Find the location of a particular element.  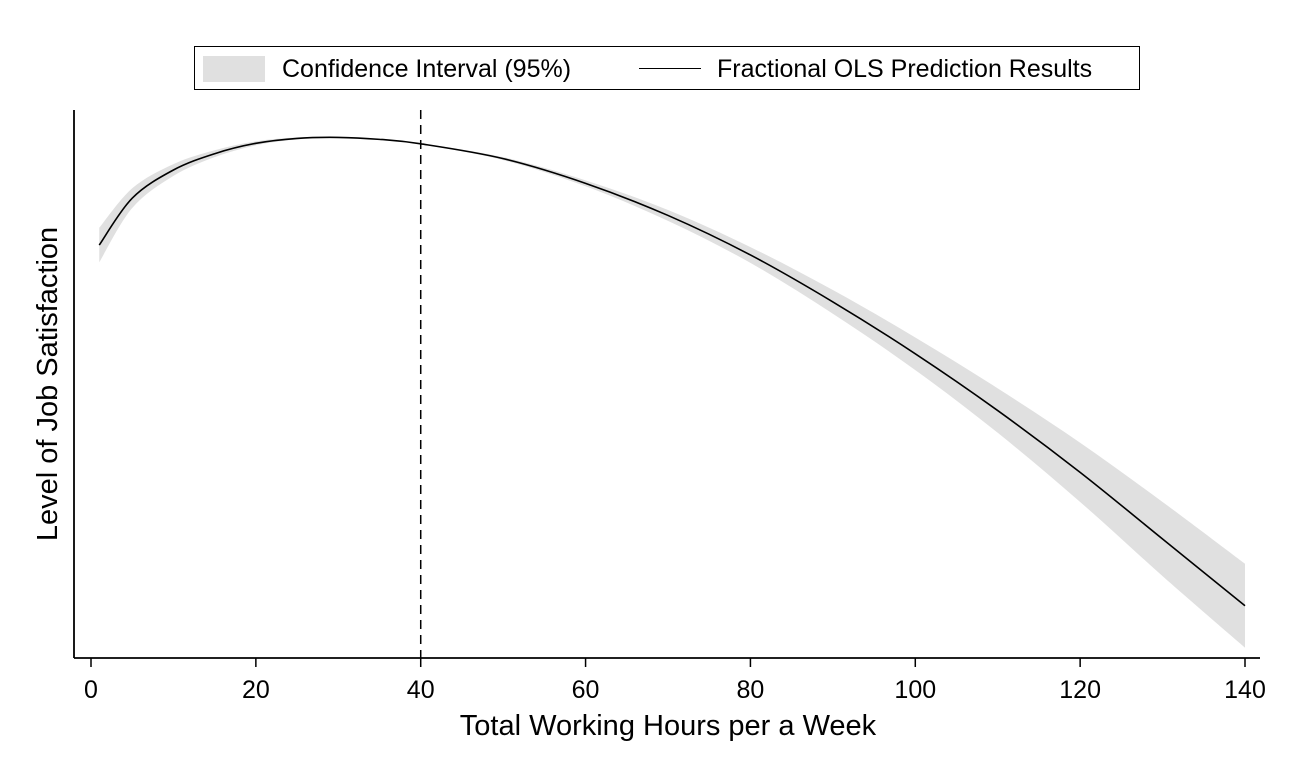

x-tick-label: 0 is located at coordinates (91, 690).